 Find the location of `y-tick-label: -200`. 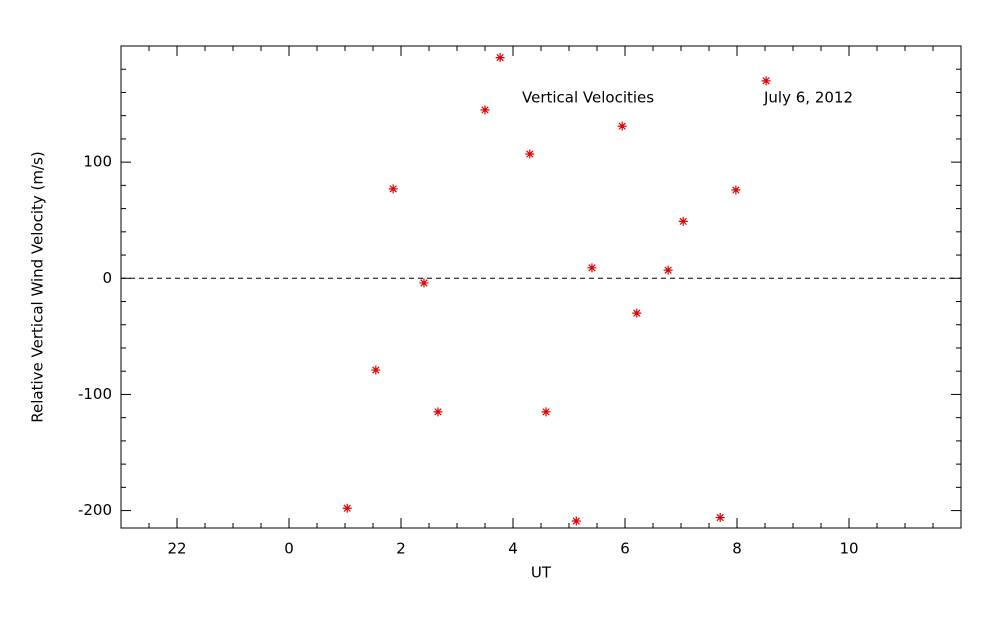

y-tick-label: -200 is located at coordinates (95, 510).